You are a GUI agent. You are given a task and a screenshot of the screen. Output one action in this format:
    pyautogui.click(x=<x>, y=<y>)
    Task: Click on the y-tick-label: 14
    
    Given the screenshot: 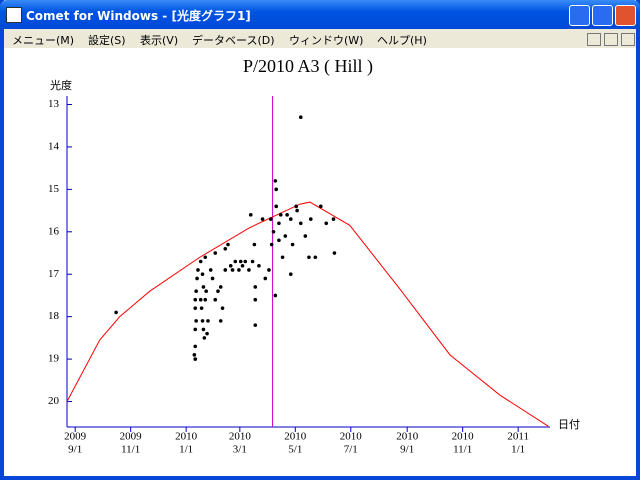 What is the action you would take?
    pyautogui.click(x=54, y=146)
    